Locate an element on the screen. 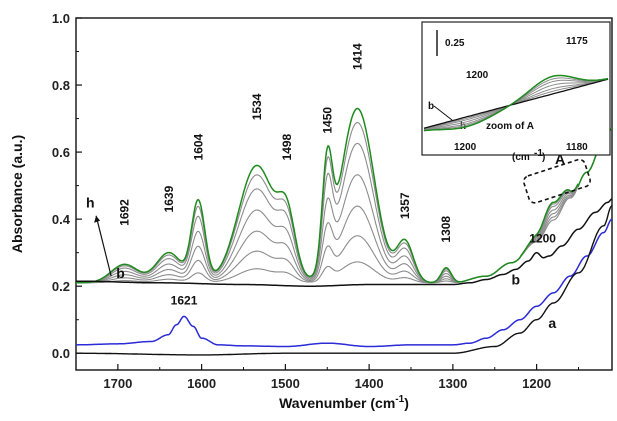 The height and width of the screenshot is (421, 617). peak-label-1450: 1450 is located at coordinates (327, 120).